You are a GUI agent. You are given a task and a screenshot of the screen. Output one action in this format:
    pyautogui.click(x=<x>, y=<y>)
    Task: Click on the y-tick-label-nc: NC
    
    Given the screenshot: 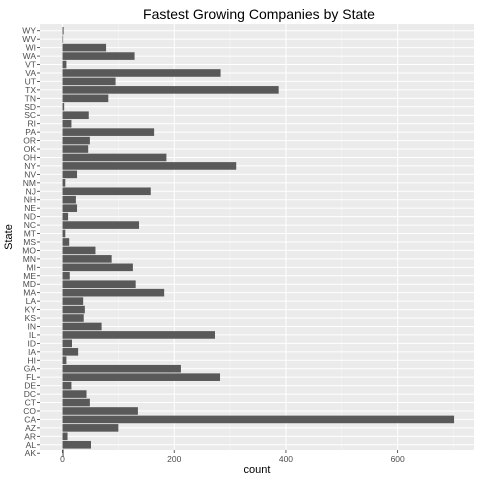 What is the action you would take?
    pyautogui.click(x=30, y=225)
    